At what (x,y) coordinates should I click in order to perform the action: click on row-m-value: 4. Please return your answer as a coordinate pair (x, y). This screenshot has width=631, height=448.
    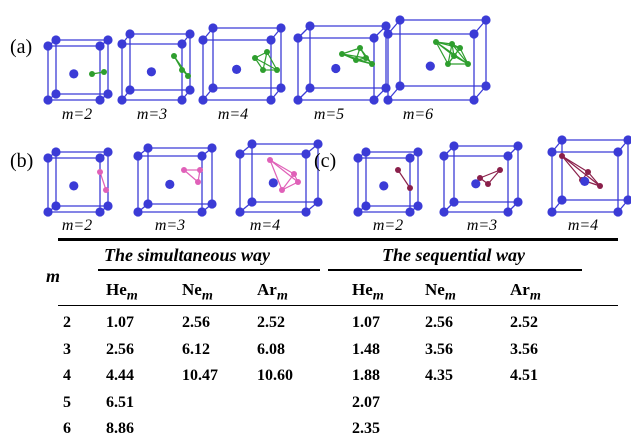
    Looking at the image, I should click on (67, 375).